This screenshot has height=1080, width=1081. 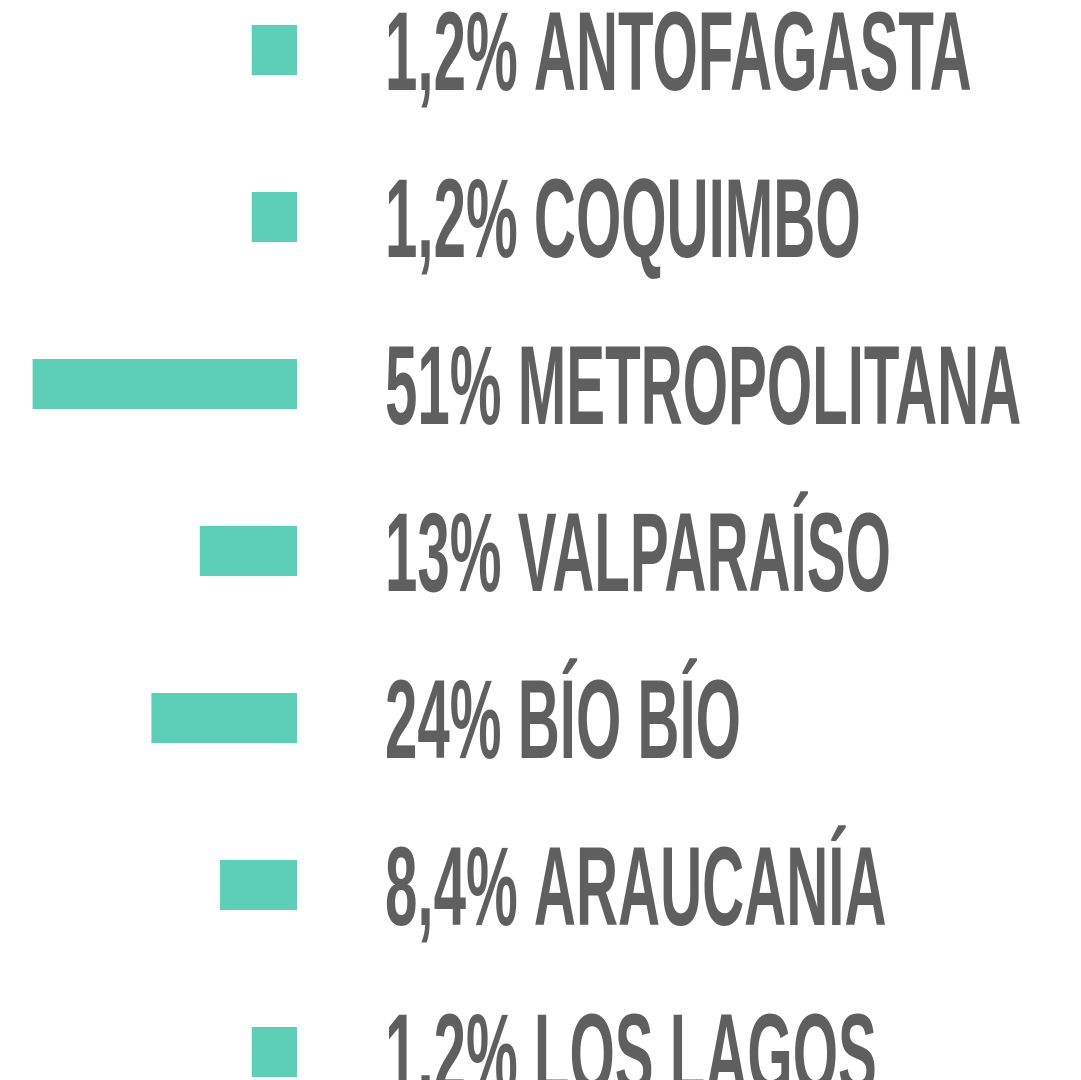 What do you see at coordinates (451, 885) in the screenshot?
I see `value-label: 8,4%` at bounding box center [451, 885].